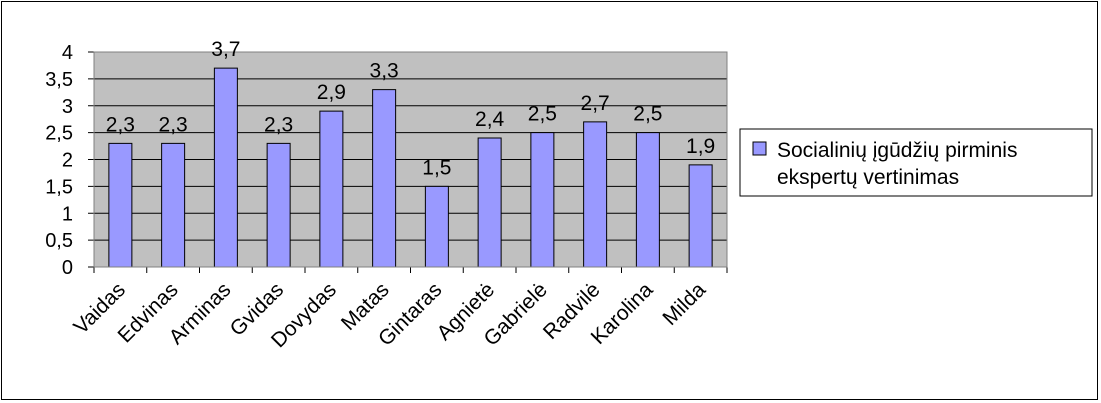 The image size is (1101, 403). I want to click on x-tick-label: Milda, so click(684, 304).